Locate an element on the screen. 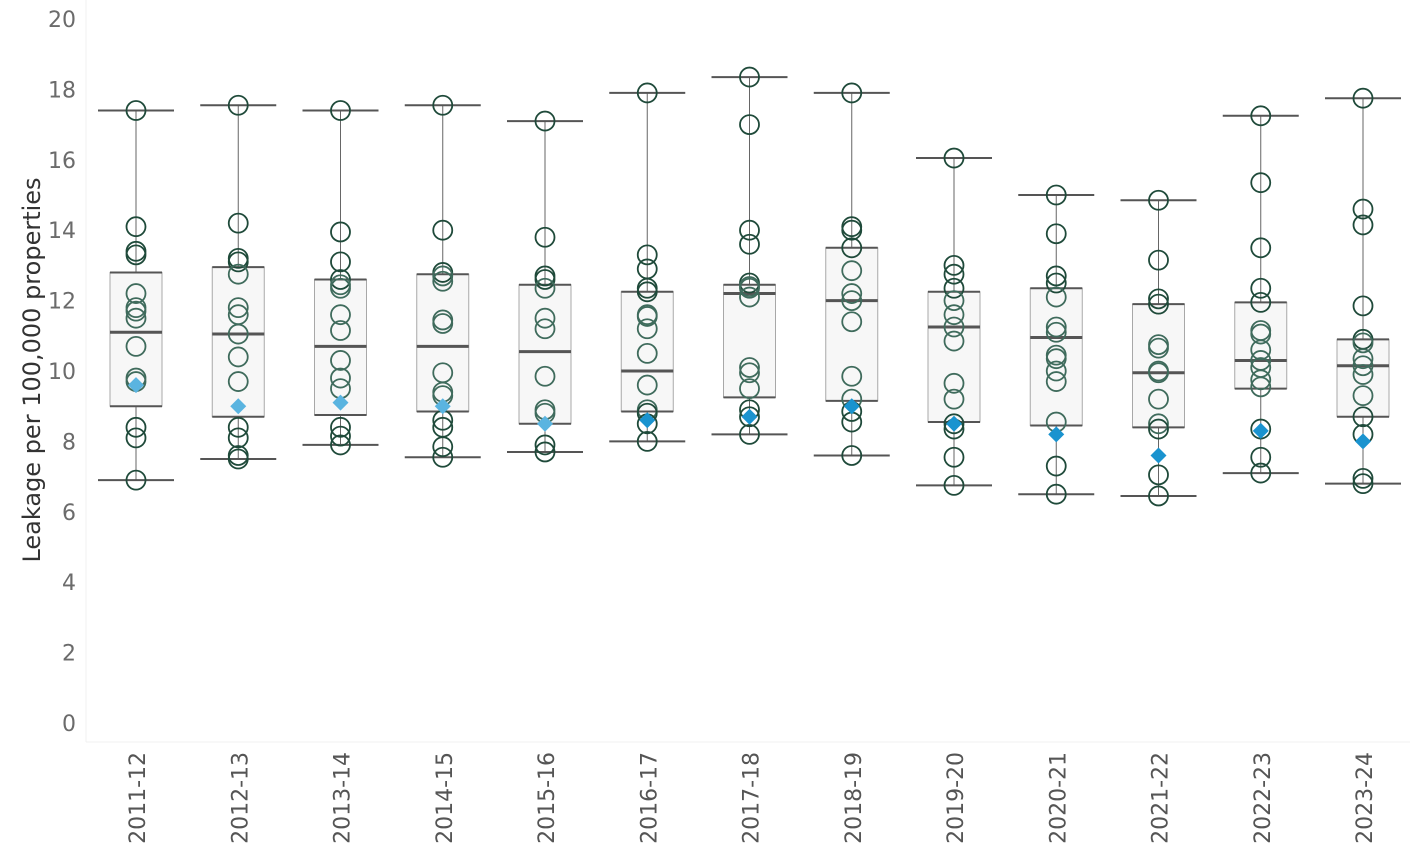 The width and height of the screenshot is (1421, 859). x-tick-label: 2012-13 is located at coordinates (240, 798).